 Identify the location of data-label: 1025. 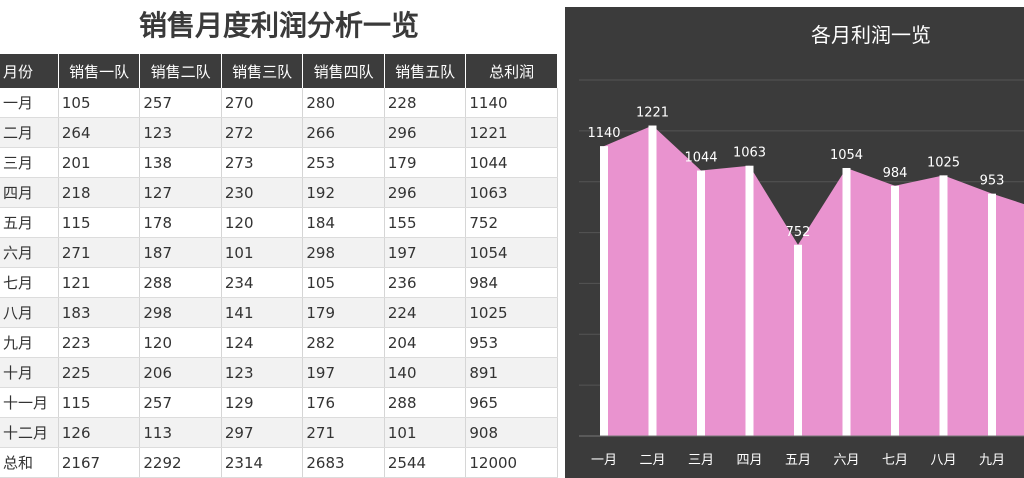
(943, 162).